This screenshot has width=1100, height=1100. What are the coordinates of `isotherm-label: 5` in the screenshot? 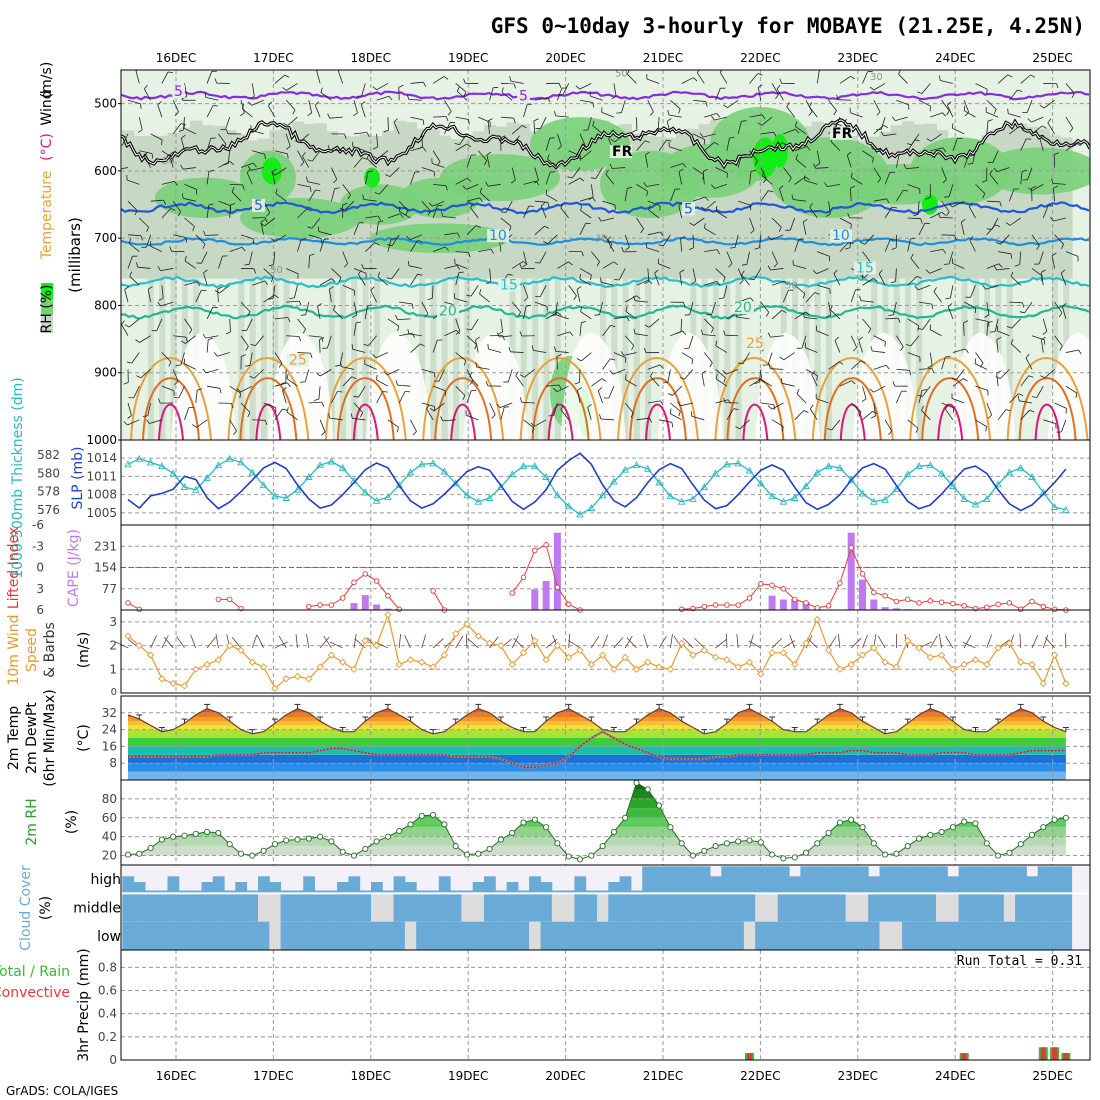 It's located at (178, 92).